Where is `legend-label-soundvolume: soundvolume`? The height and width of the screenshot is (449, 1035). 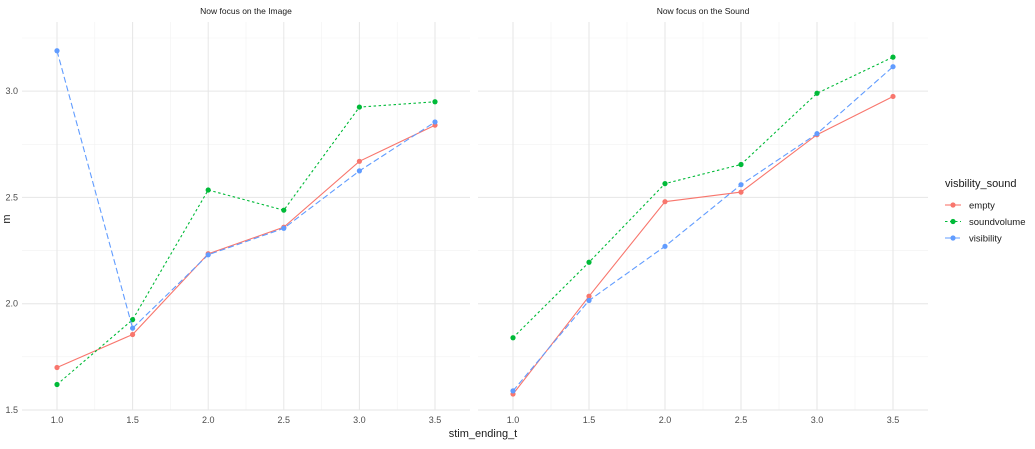 legend-label-soundvolume: soundvolume is located at coordinates (997, 222).